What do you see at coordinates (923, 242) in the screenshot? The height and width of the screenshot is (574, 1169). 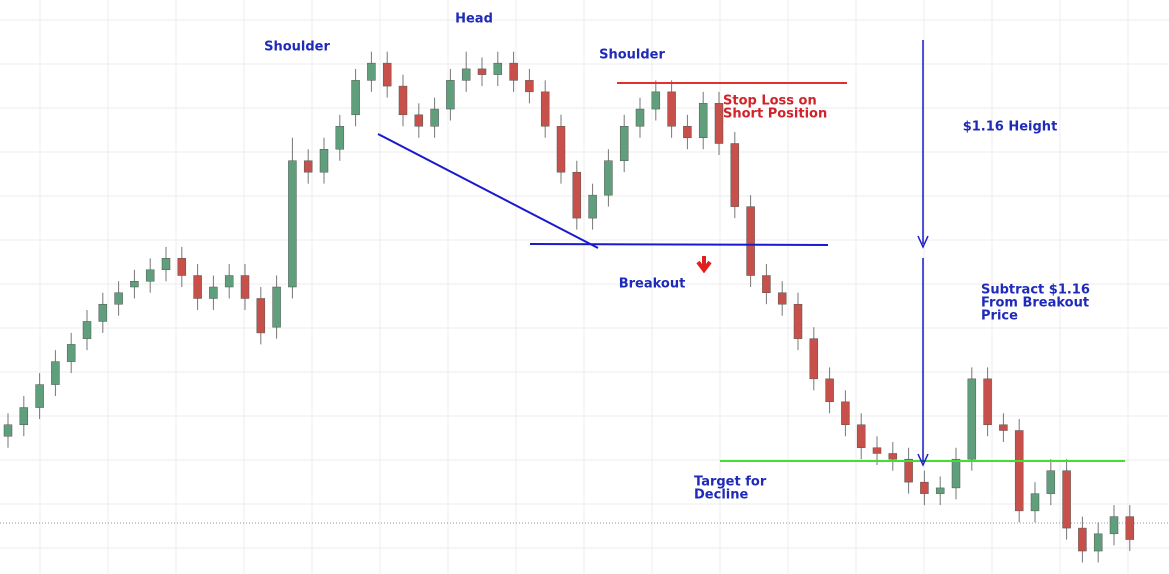 I see `height-arrowhead` at bounding box center [923, 242].